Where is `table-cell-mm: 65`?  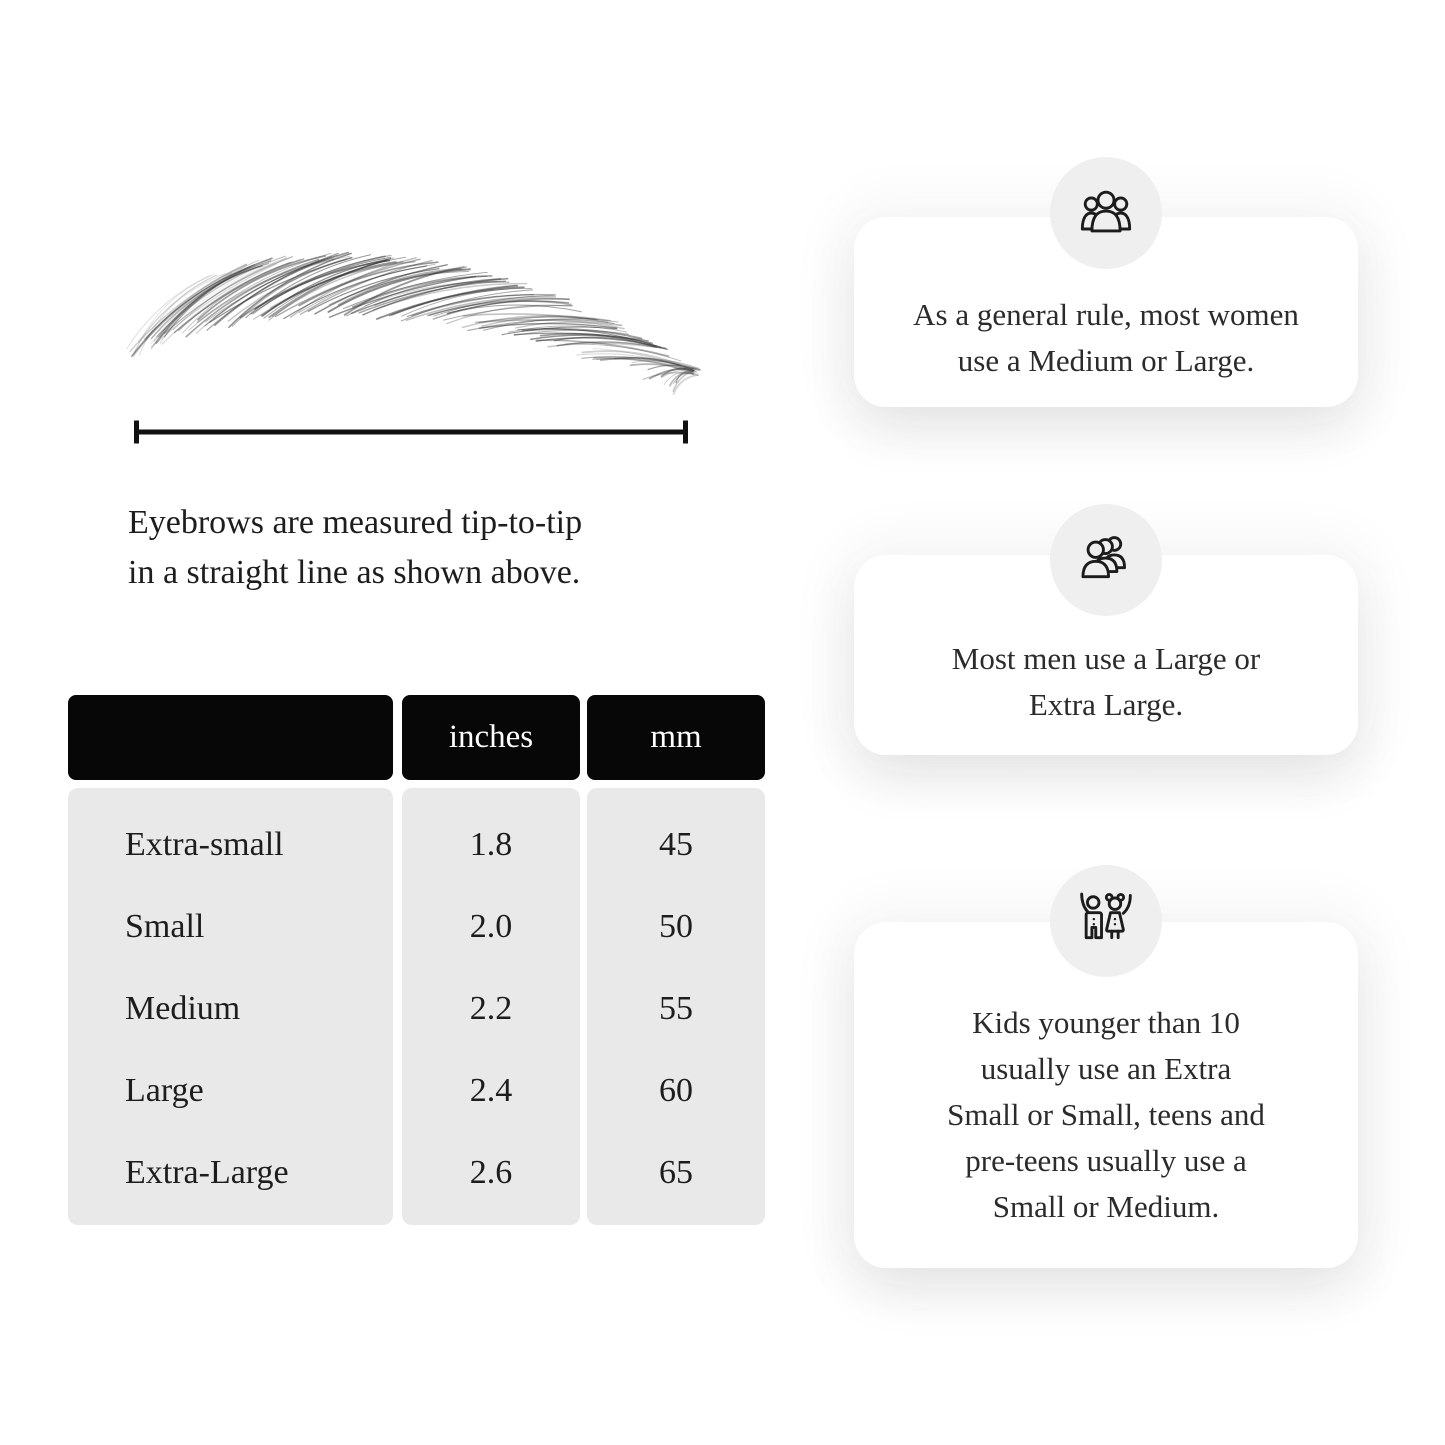
table-cell-mm: 65 is located at coordinates (676, 1172).